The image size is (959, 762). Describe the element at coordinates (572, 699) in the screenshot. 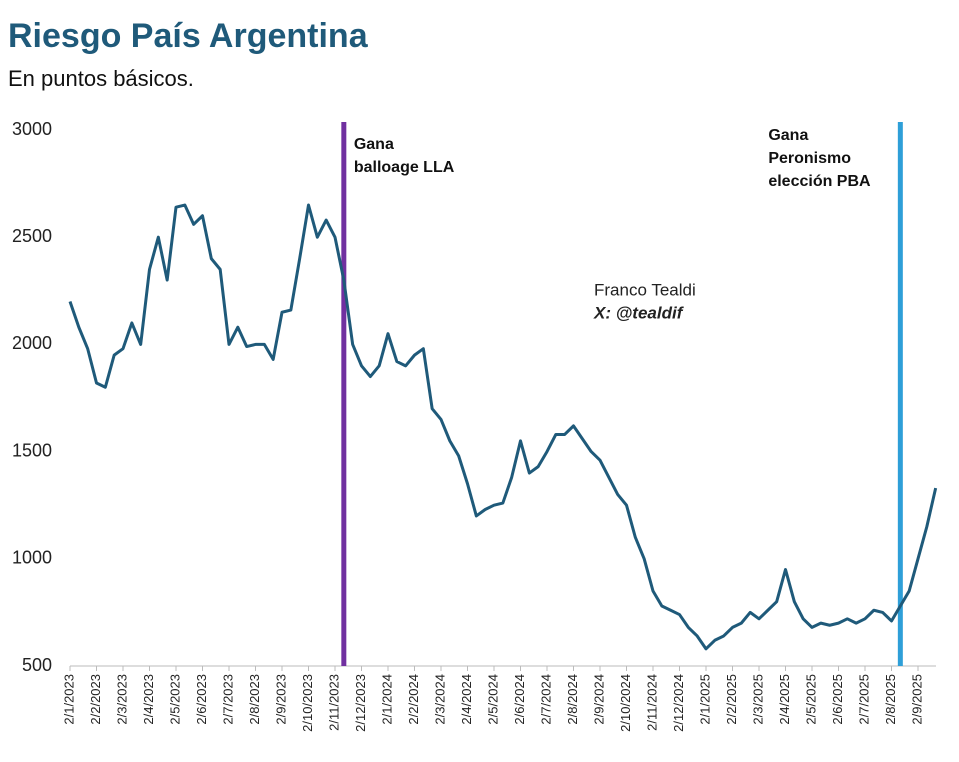

I see `x-tick-label: 2/8/2024` at that location.